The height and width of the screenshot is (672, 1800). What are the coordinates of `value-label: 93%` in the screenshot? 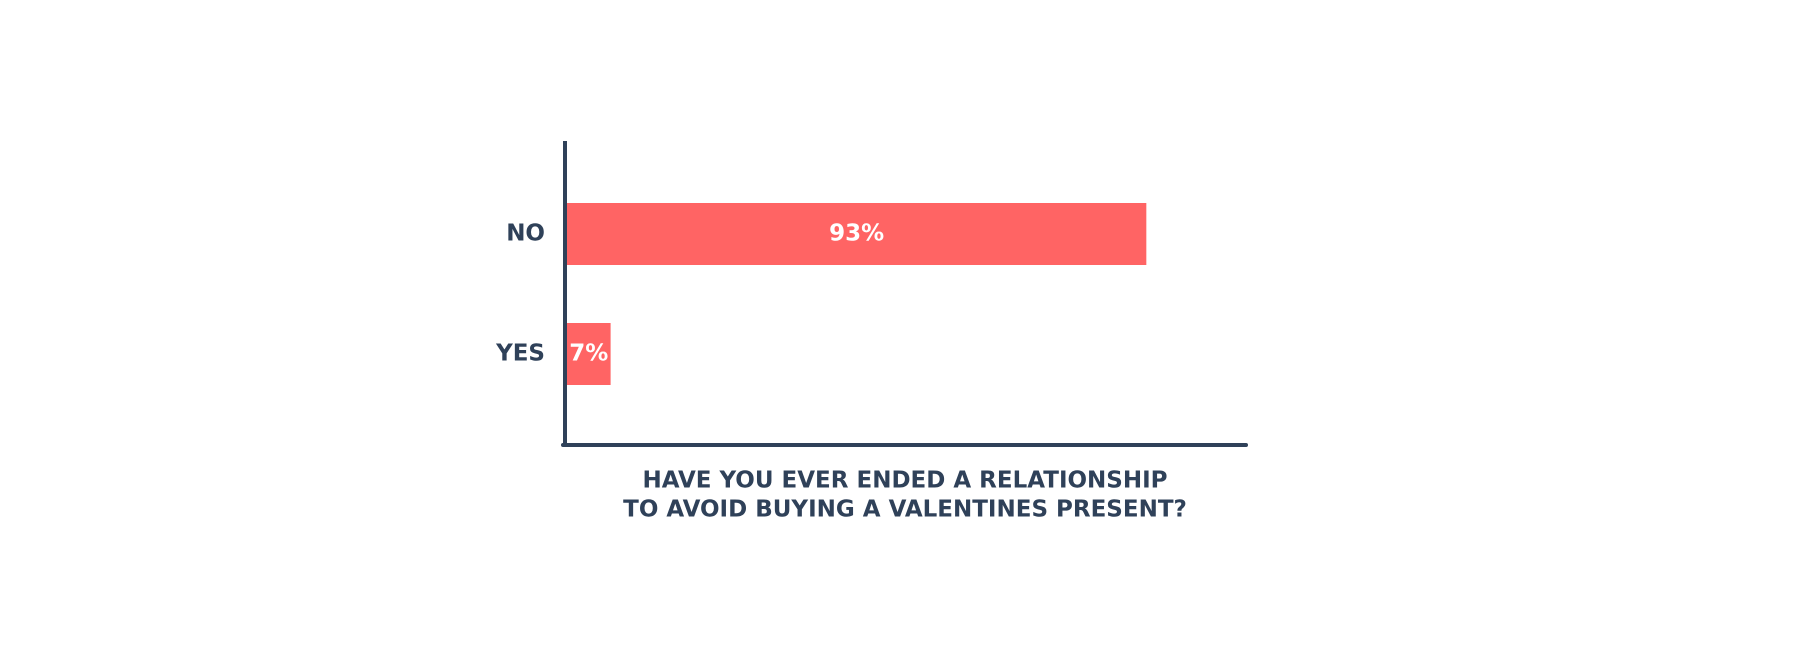 It's located at (856, 234).